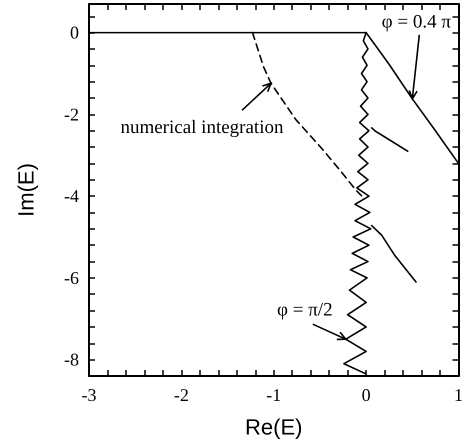 The height and width of the screenshot is (443, 466). I want to click on annotation: φ = π/2, so click(305, 310).